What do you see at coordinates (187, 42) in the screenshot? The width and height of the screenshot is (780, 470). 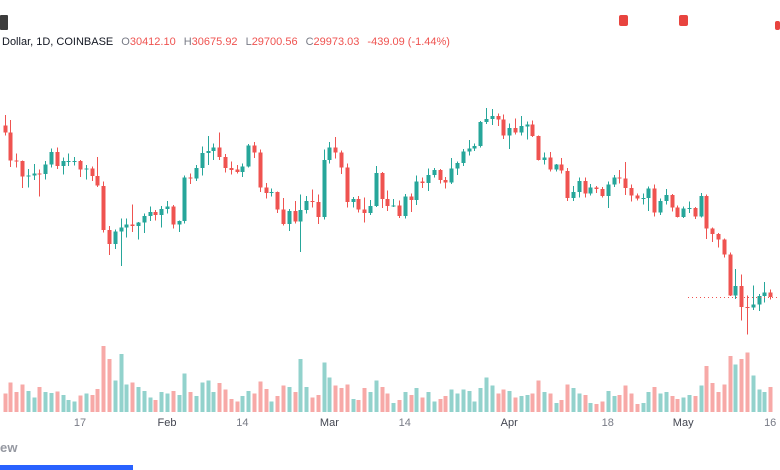 I see `high-label: H` at bounding box center [187, 42].